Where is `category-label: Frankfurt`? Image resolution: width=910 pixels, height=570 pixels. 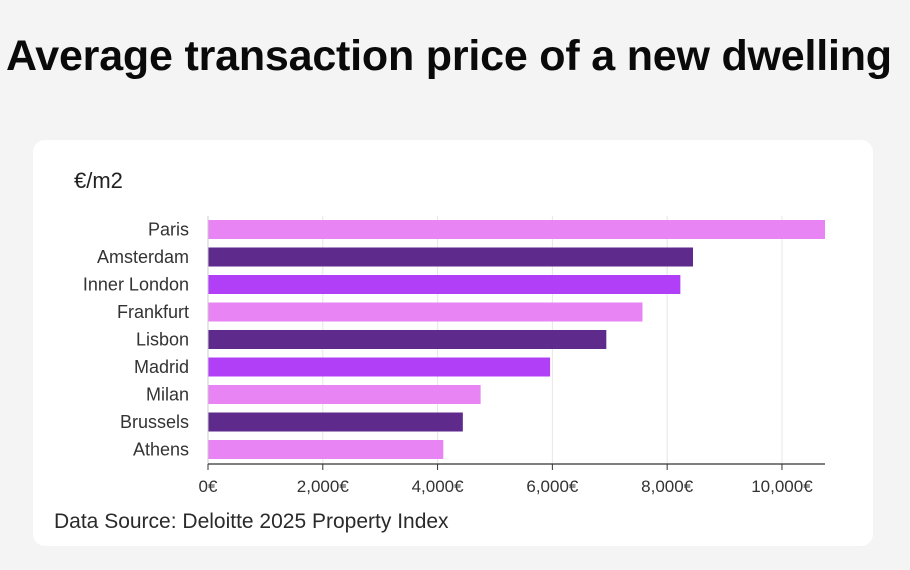 category-label: Frankfurt is located at coordinates (153, 312).